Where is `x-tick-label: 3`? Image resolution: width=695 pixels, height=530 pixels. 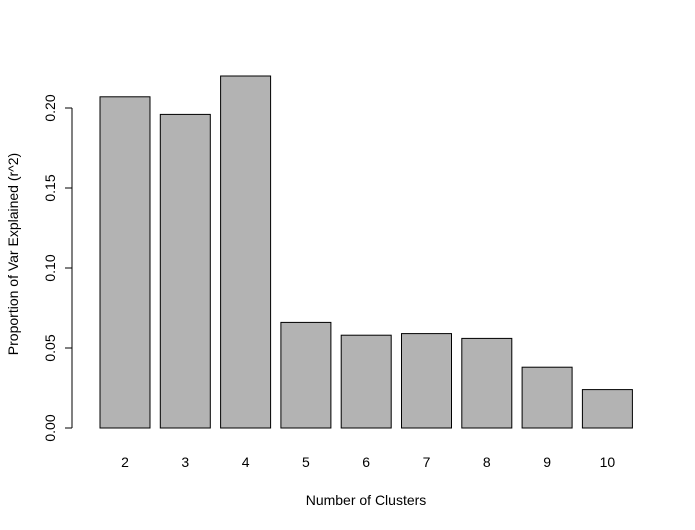 x-tick-label: 3 is located at coordinates (185, 462).